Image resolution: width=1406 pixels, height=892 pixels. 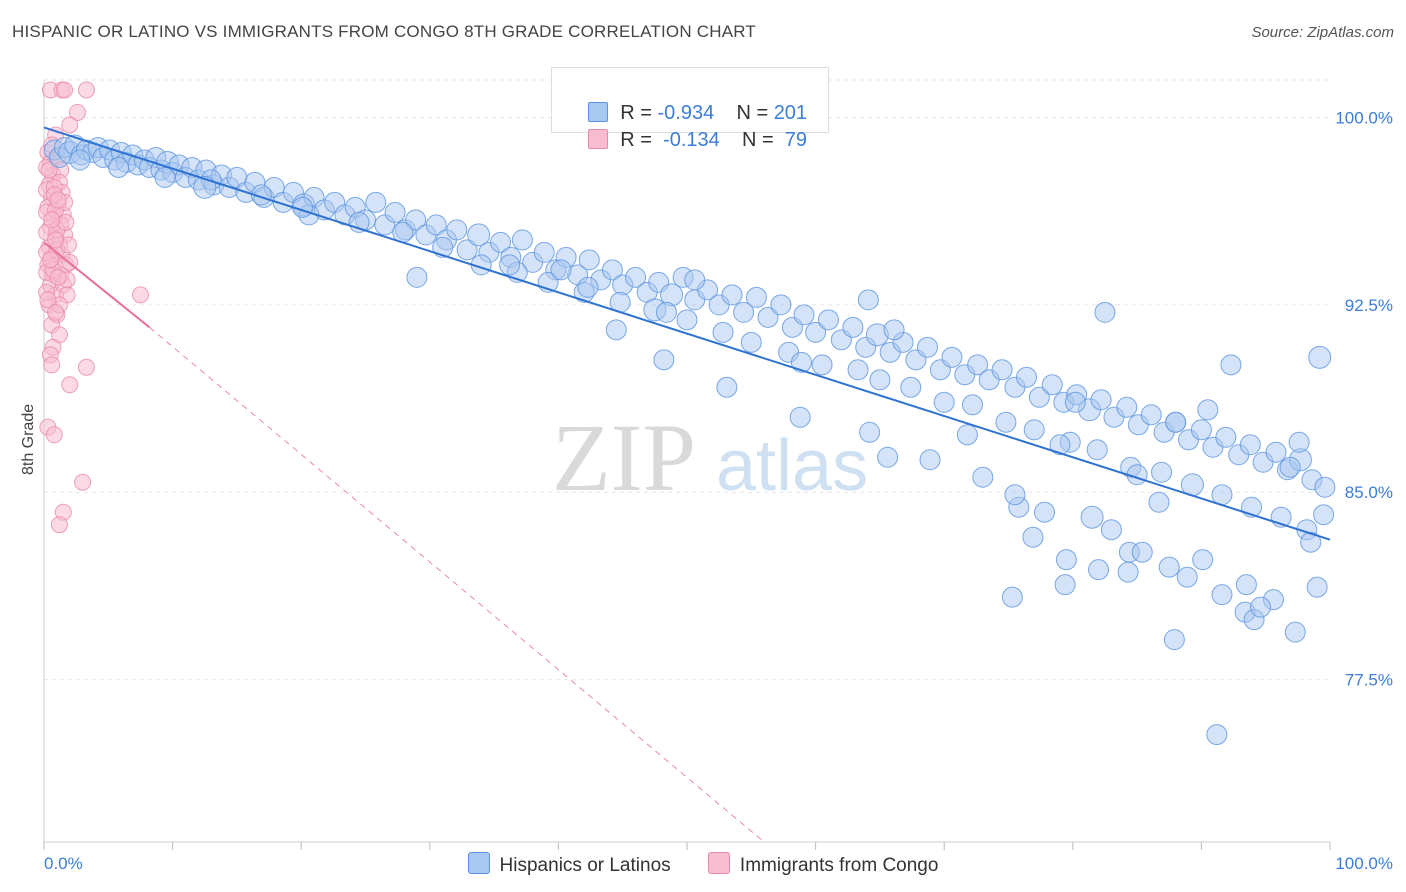 I want to click on x-tick-label-max: 100.0%, so click(x=1364, y=863).